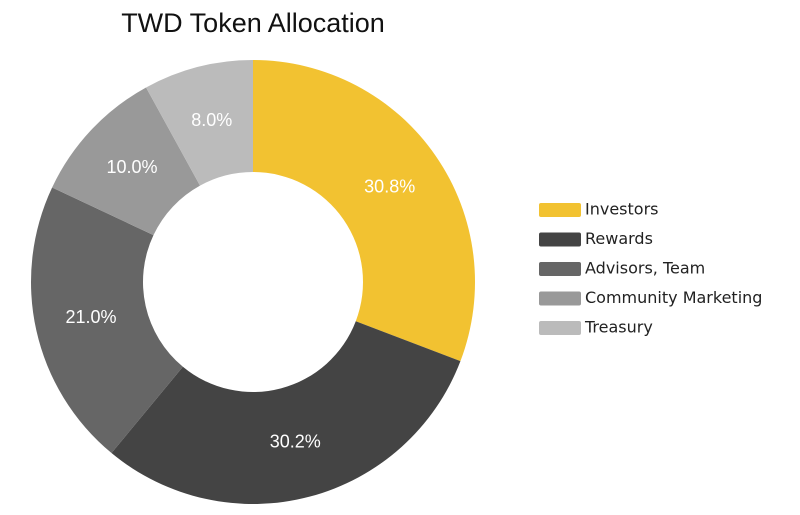  Describe the element at coordinates (295, 441) in the screenshot. I see `slice-label: 30.2%` at that location.